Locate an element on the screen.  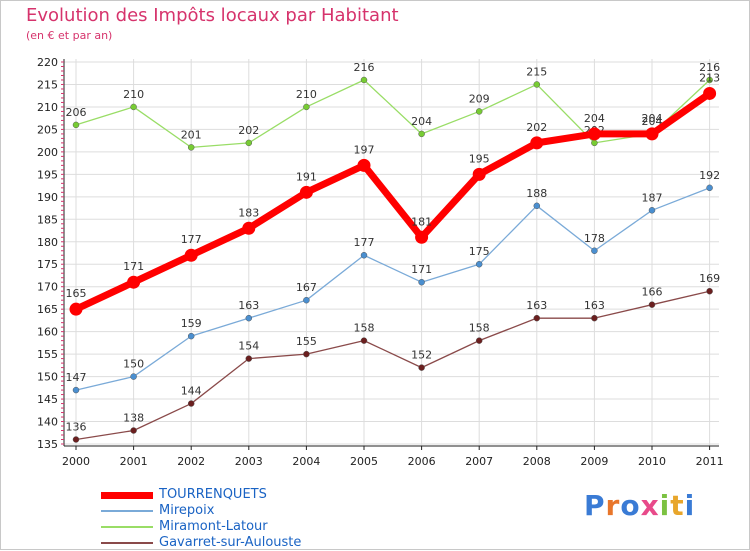
data-label: 144 is located at coordinates (191, 391).